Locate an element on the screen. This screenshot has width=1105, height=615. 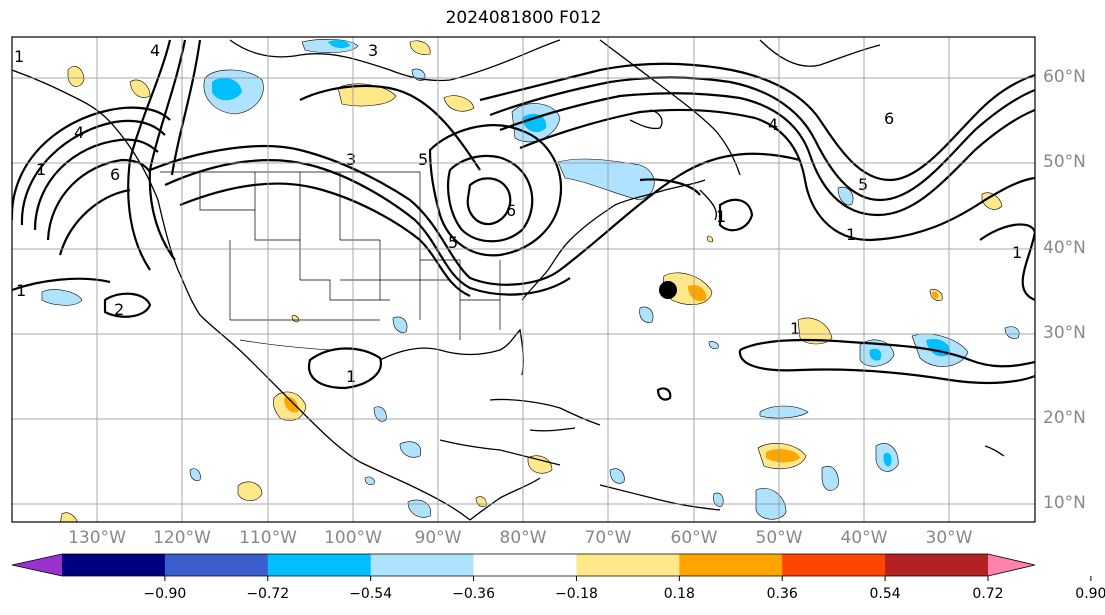
lon-label: 70°W is located at coordinates (608, 538).